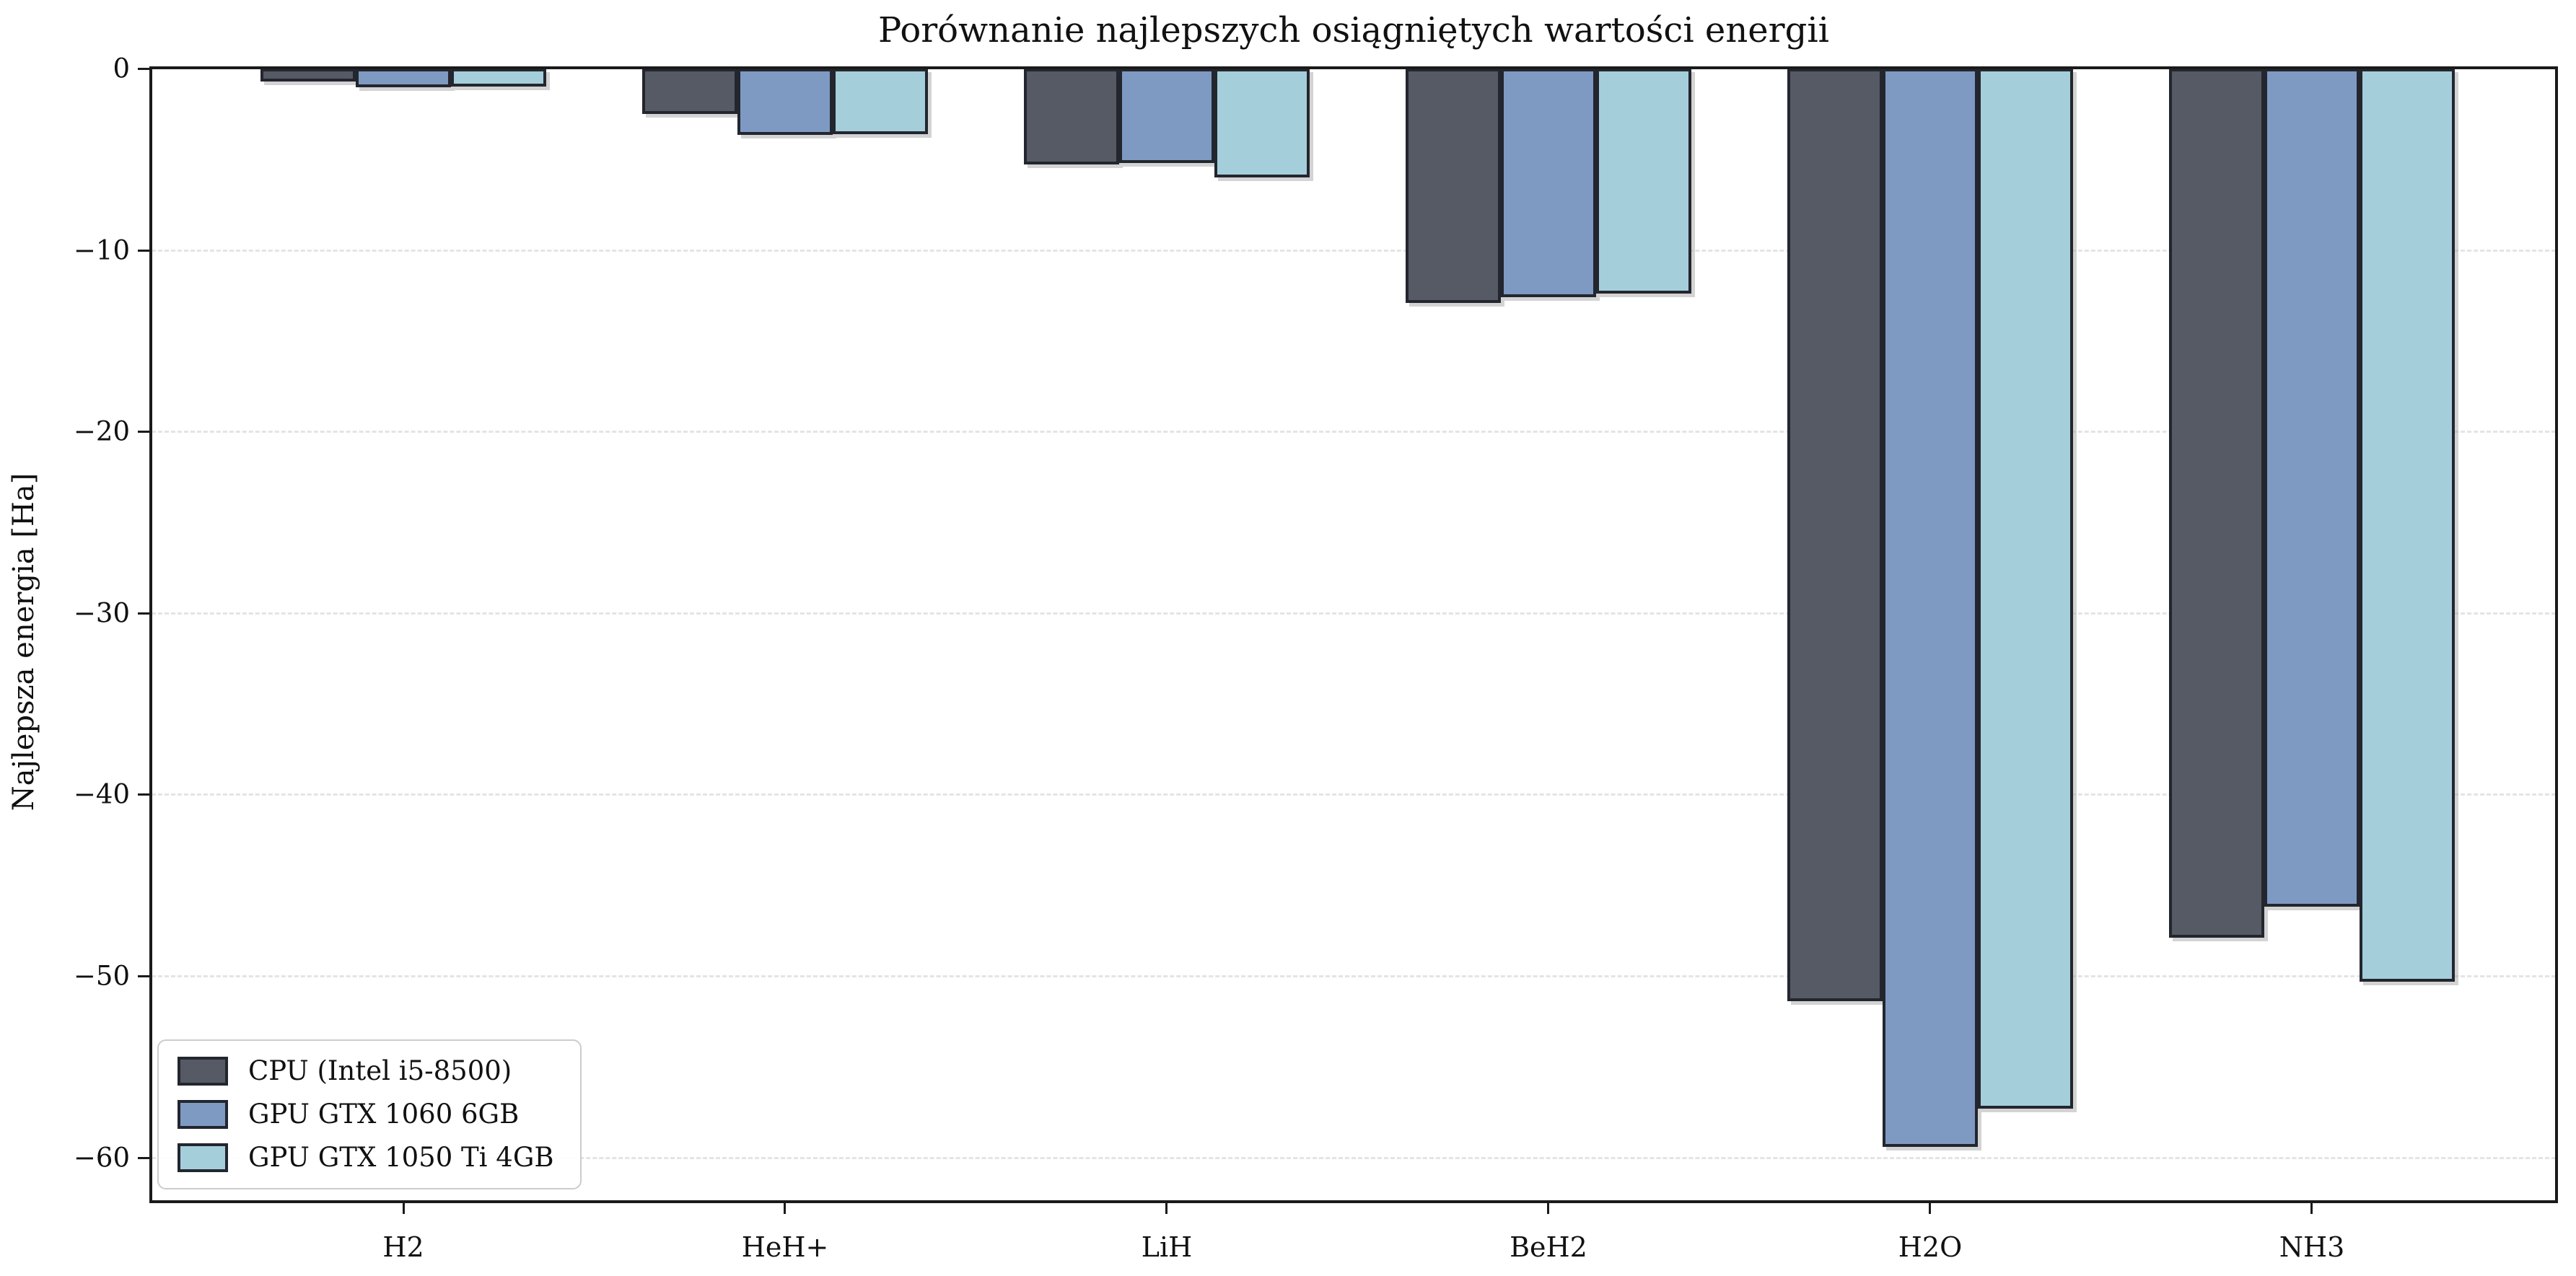 The height and width of the screenshot is (1276, 2576). Describe the element at coordinates (23, 641) in the screenshot. I see `y-axis-label: Najlepsza energia [Ha]` at that location.